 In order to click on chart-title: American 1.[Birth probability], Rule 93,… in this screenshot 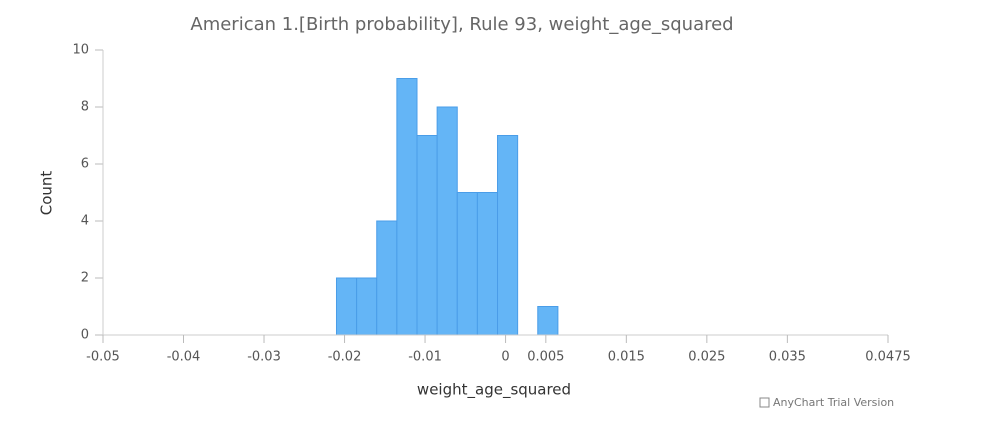, I will do `click(461, 24)`.